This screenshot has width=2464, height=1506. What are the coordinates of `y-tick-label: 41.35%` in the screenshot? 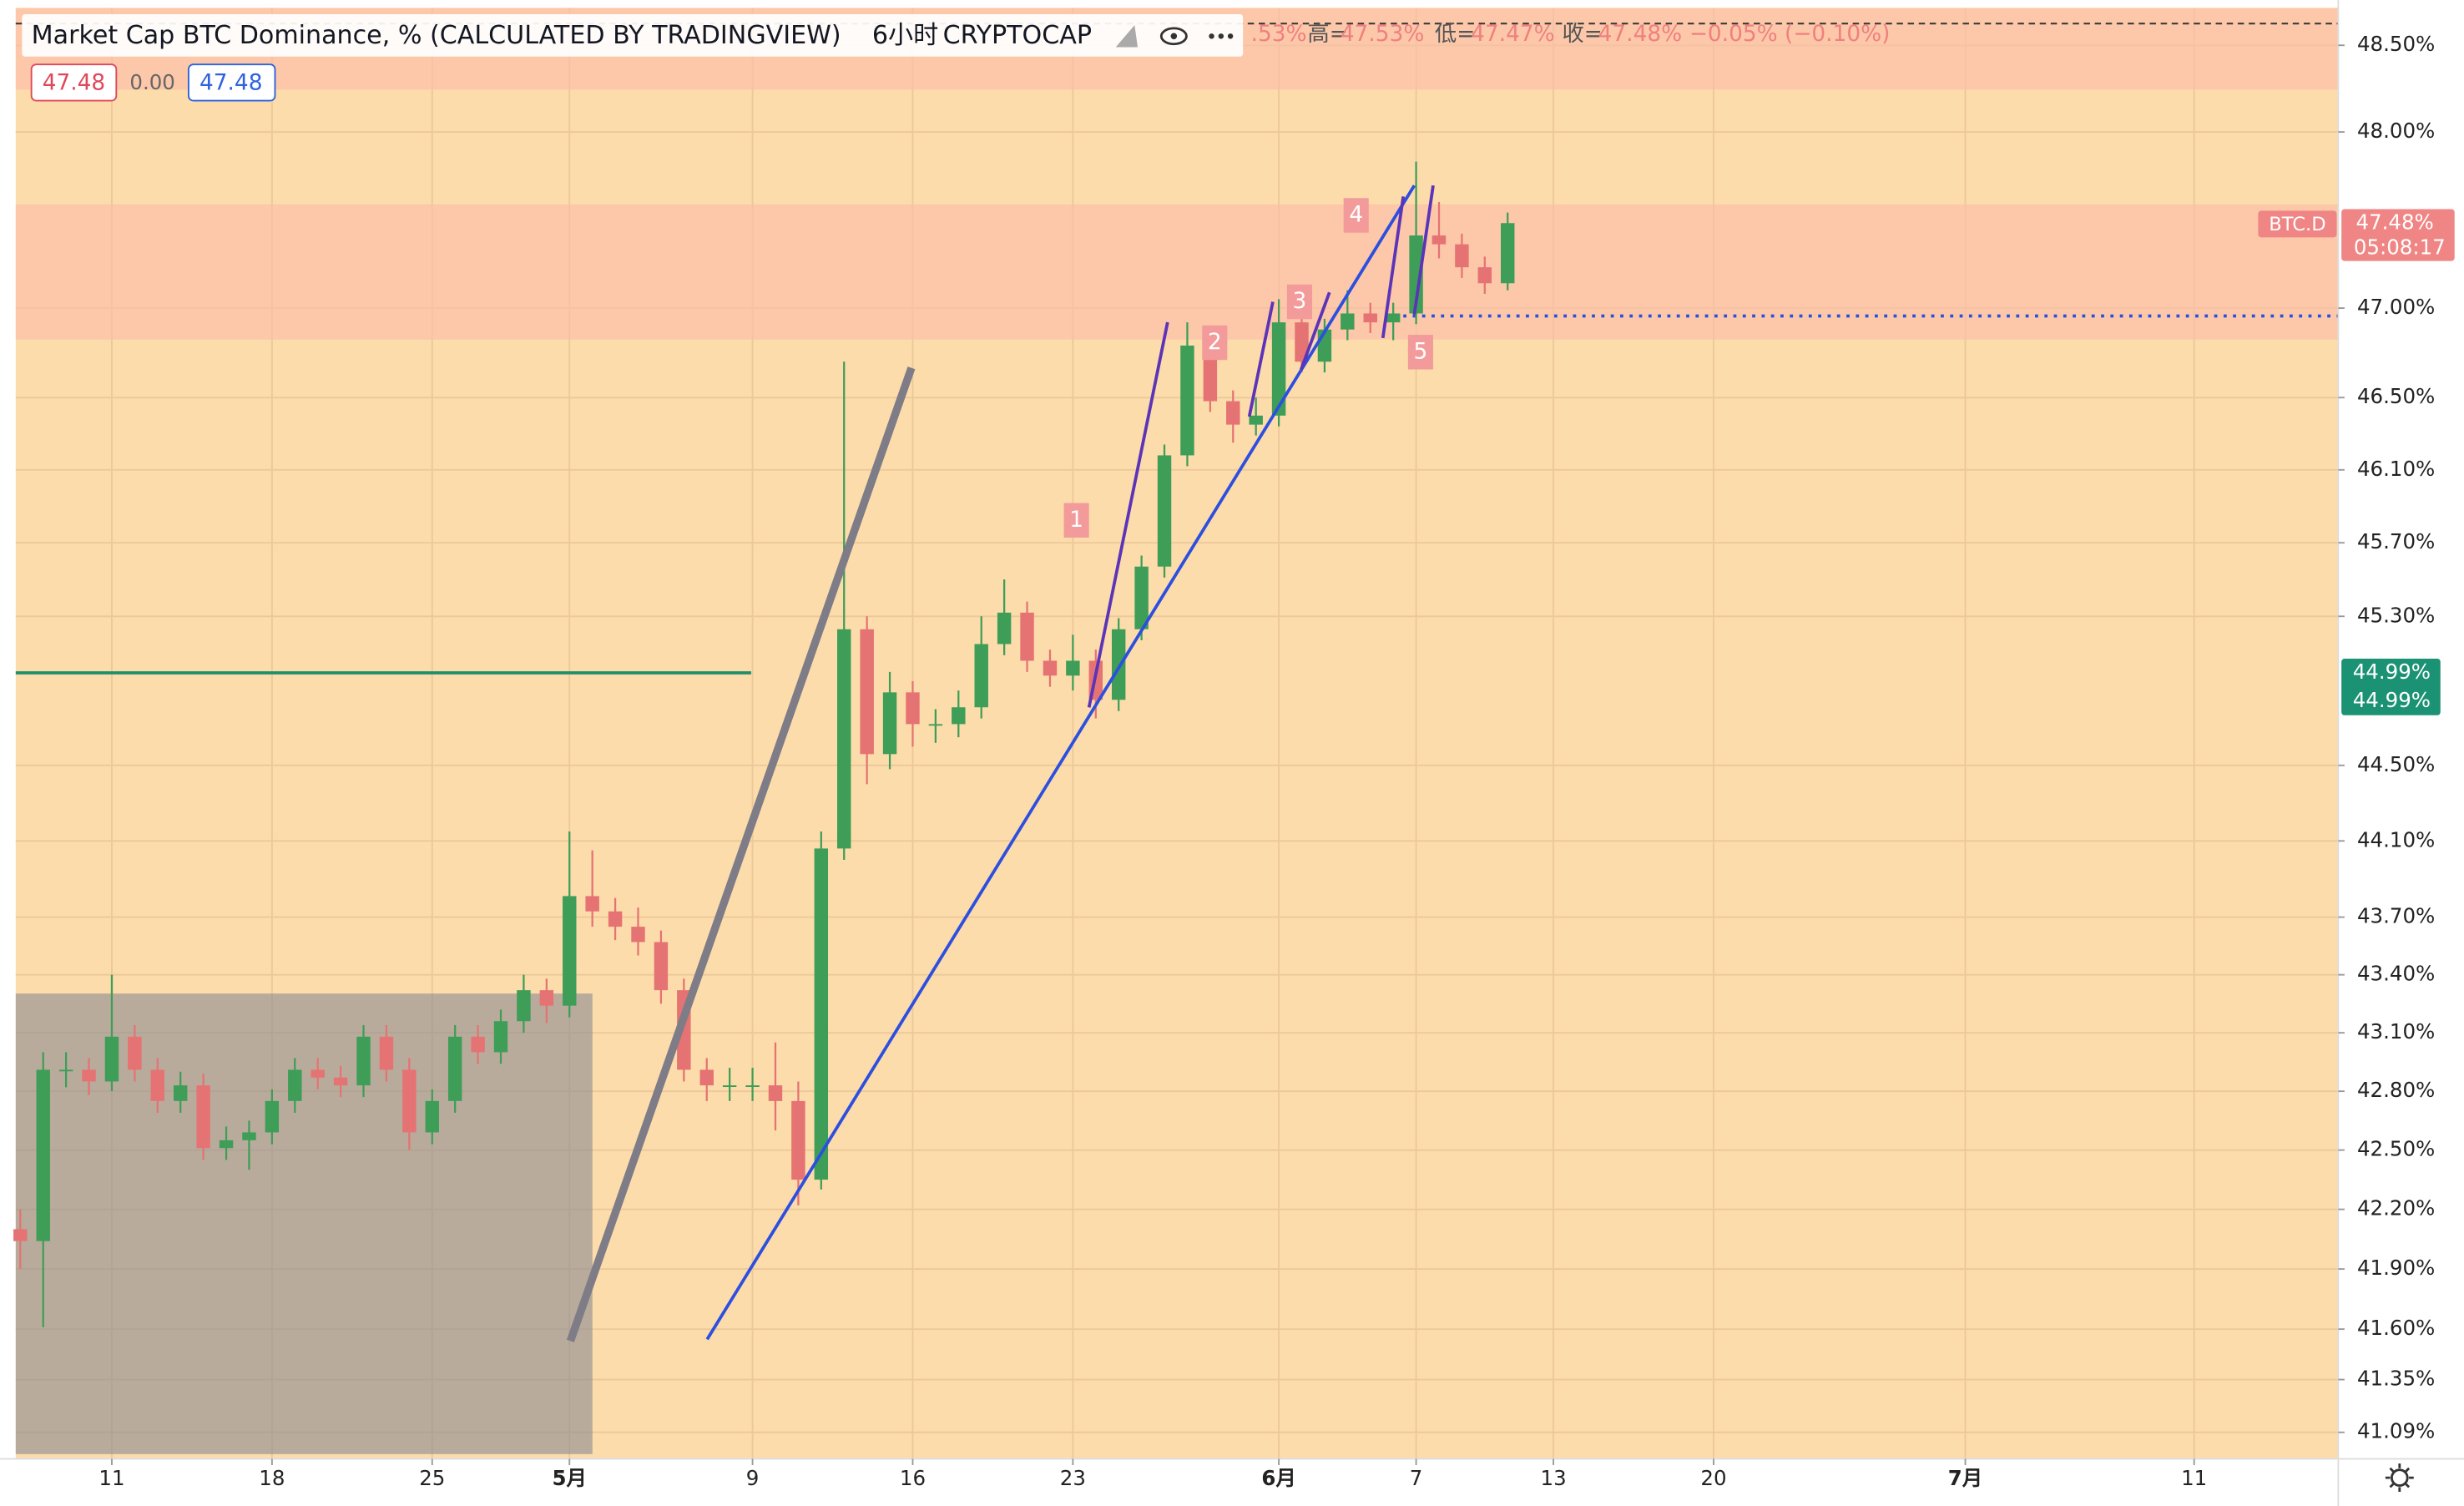 It's located at (2396, 1379).